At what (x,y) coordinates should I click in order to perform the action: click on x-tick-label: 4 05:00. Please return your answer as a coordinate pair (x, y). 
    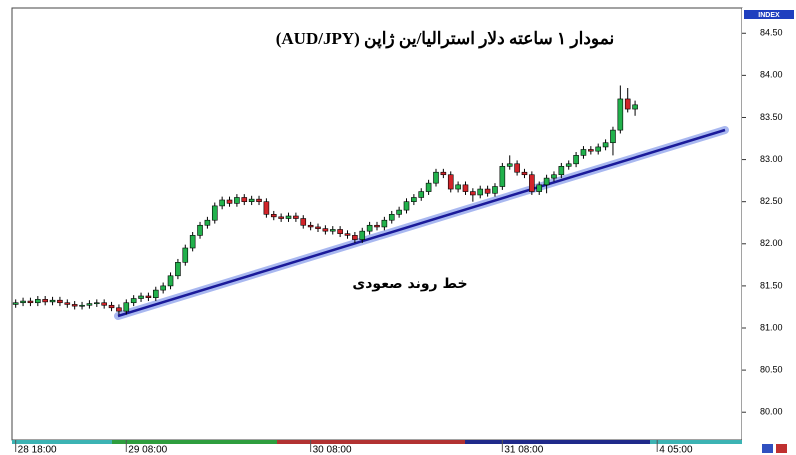
    Looking at the image, I should click on (676, 450).